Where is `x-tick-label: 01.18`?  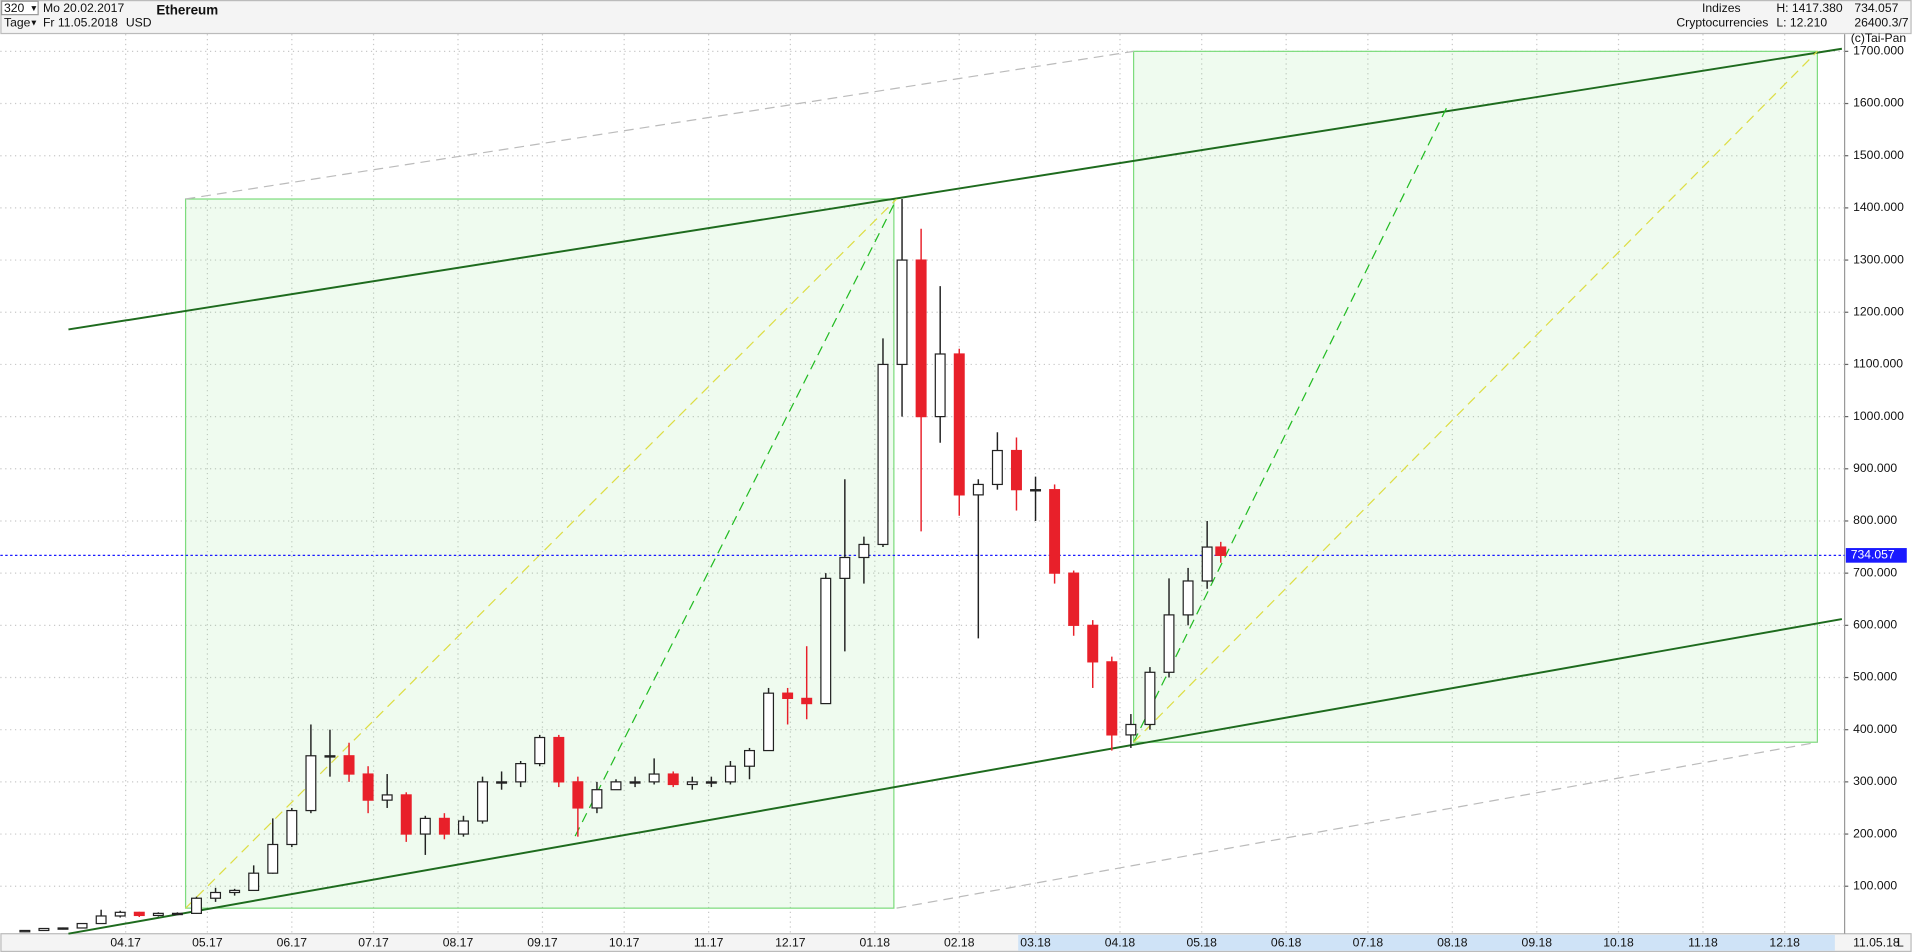 x-tick-label: 01.18 is located at coordinates (875, 943).